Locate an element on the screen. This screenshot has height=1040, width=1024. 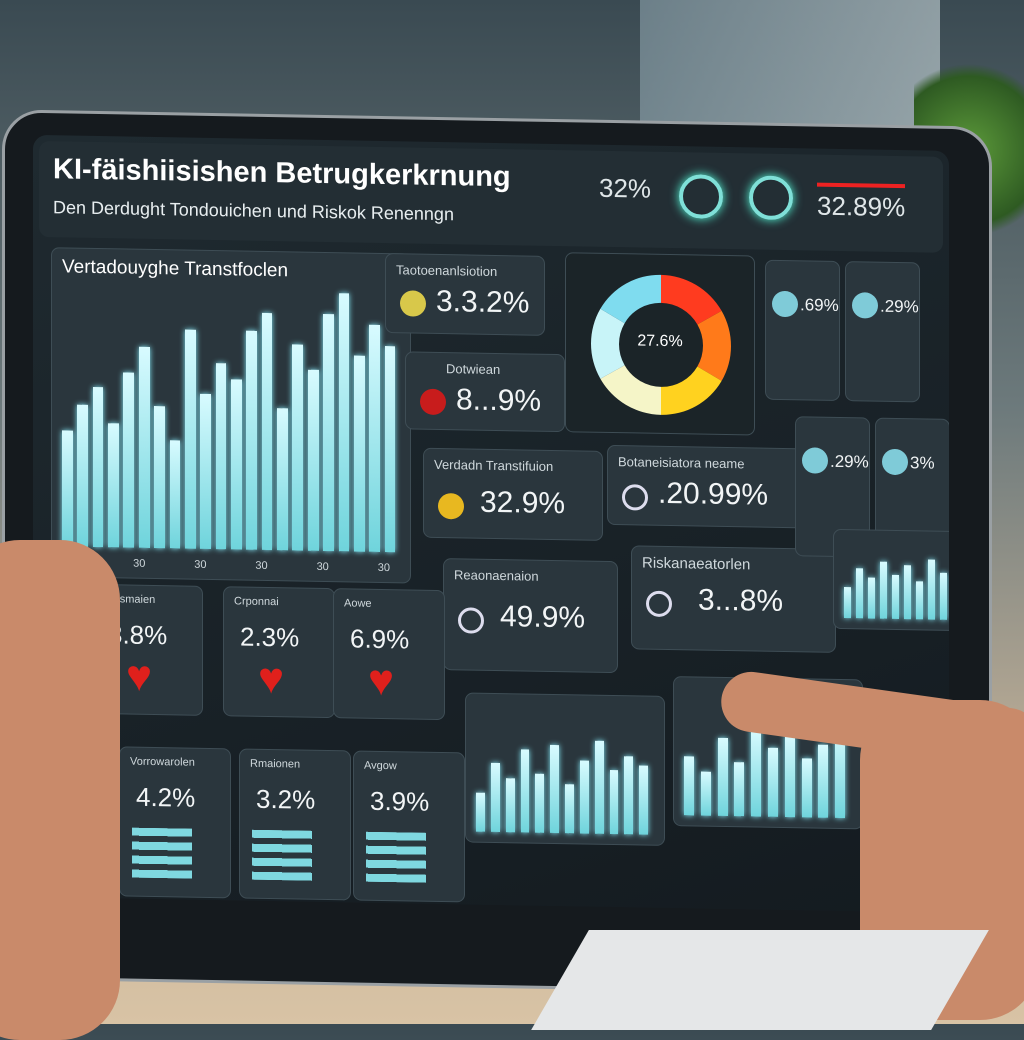
coin-icon is located at coordinates (413, 303).